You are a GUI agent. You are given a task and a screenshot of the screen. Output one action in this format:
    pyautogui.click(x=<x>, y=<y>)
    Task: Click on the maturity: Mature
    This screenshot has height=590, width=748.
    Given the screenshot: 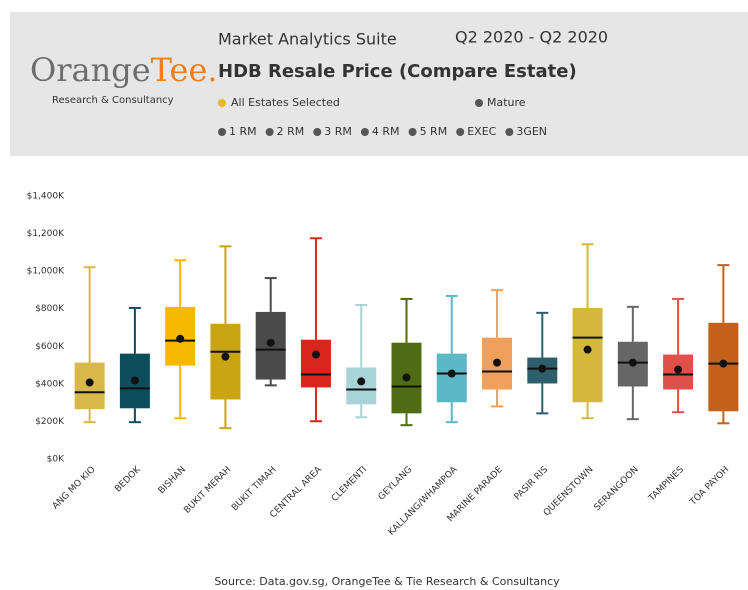 What is the action you would take?
    pyautogui.click(x=506, y=102)
    